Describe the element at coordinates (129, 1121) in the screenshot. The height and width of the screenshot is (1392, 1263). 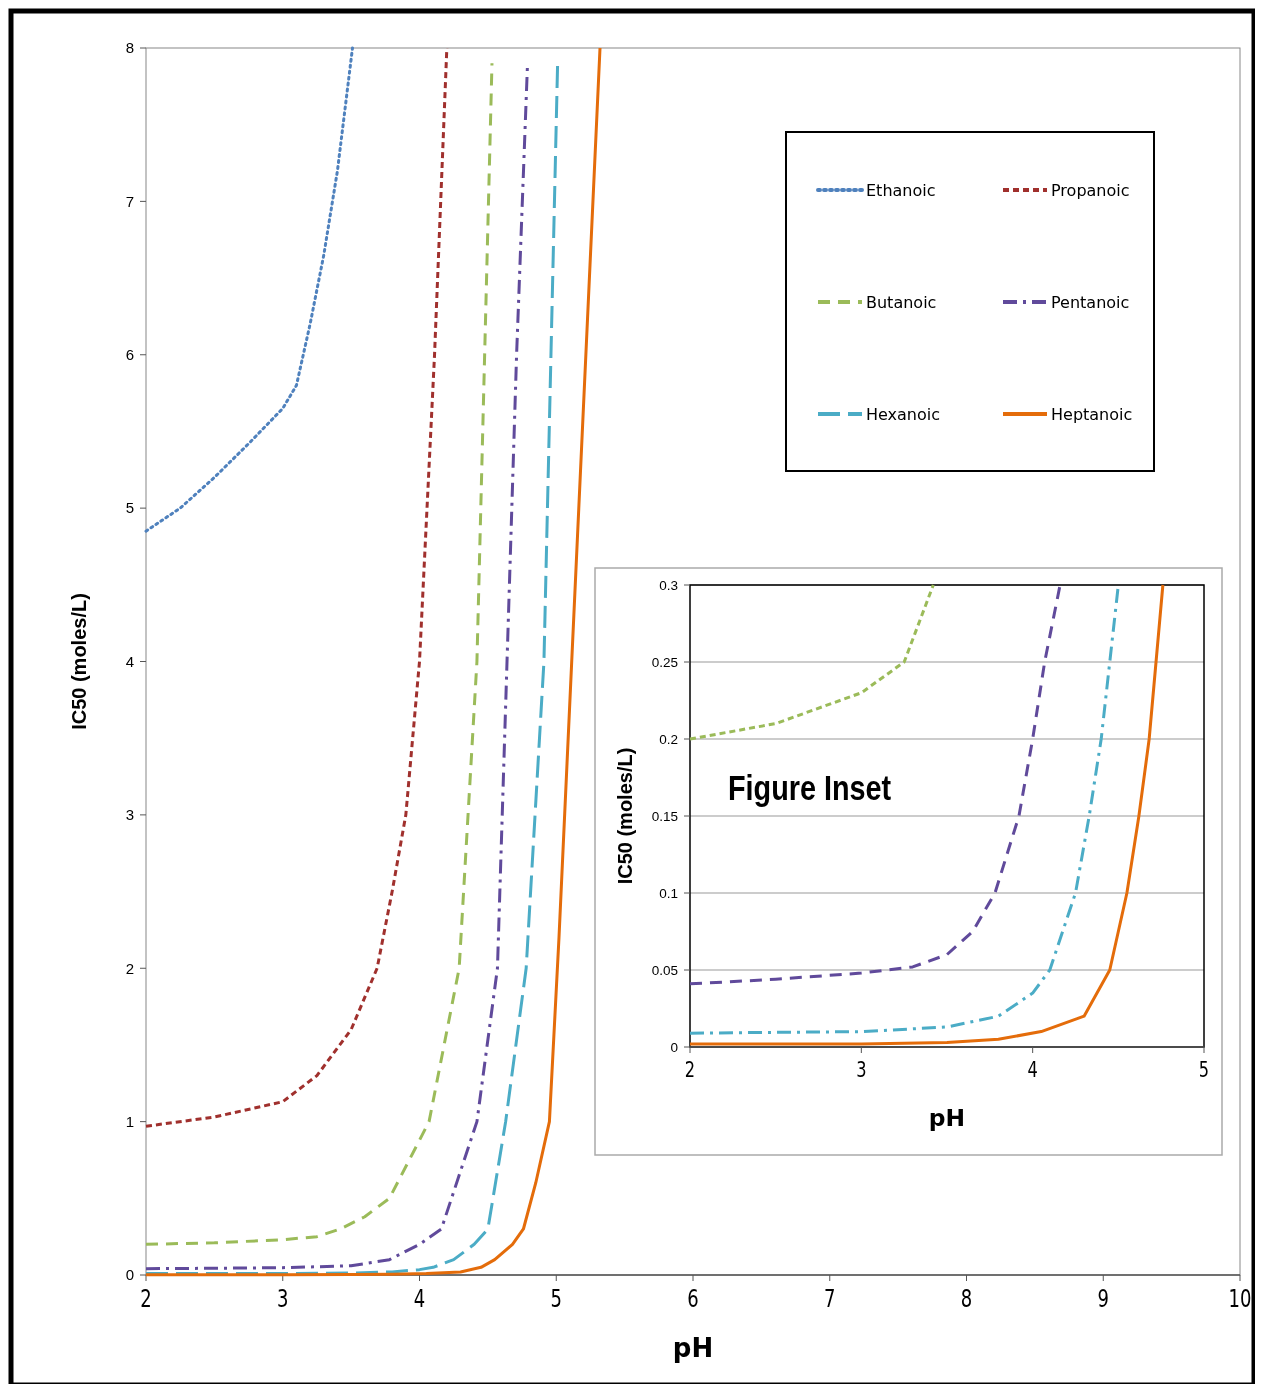
I see `y-tick-label: 1` at that location.